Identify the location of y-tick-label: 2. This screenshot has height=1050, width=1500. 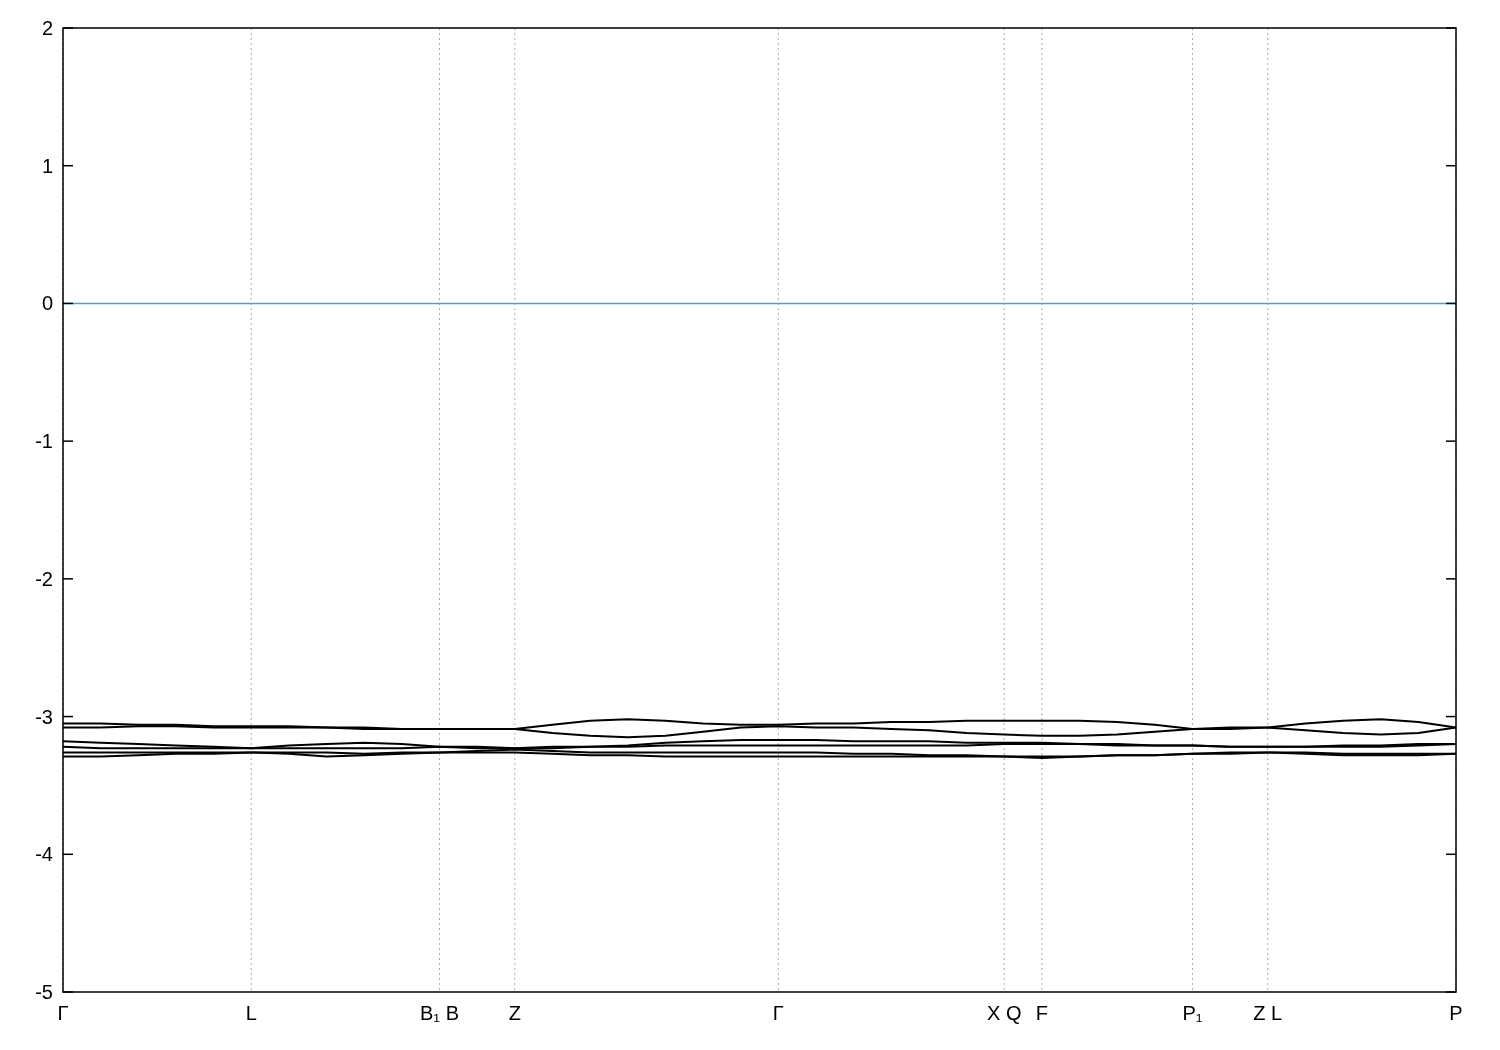
(47, 28).